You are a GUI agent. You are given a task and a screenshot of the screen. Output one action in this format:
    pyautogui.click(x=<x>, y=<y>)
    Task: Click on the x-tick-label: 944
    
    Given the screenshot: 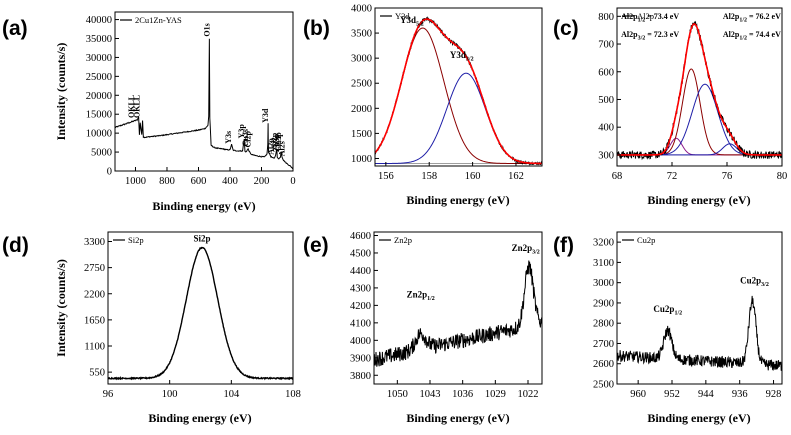 What is the action you would take?
    pyautogui.click(x=706, y=394)
    